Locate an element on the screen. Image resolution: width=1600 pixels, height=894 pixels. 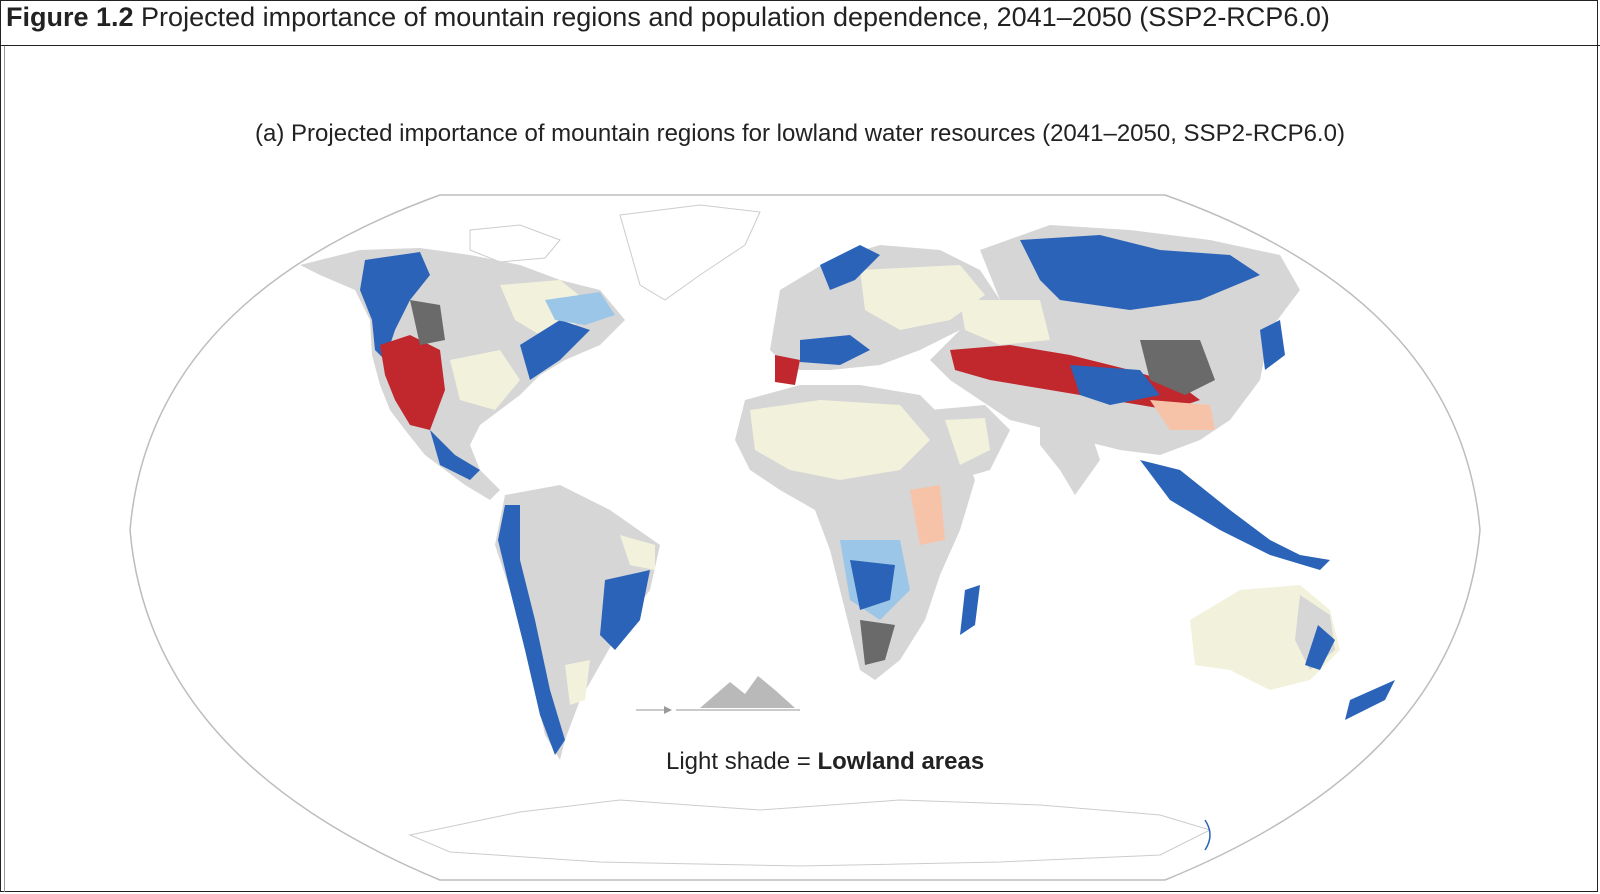
sahara-lowland is located at coordinates (840, 440).